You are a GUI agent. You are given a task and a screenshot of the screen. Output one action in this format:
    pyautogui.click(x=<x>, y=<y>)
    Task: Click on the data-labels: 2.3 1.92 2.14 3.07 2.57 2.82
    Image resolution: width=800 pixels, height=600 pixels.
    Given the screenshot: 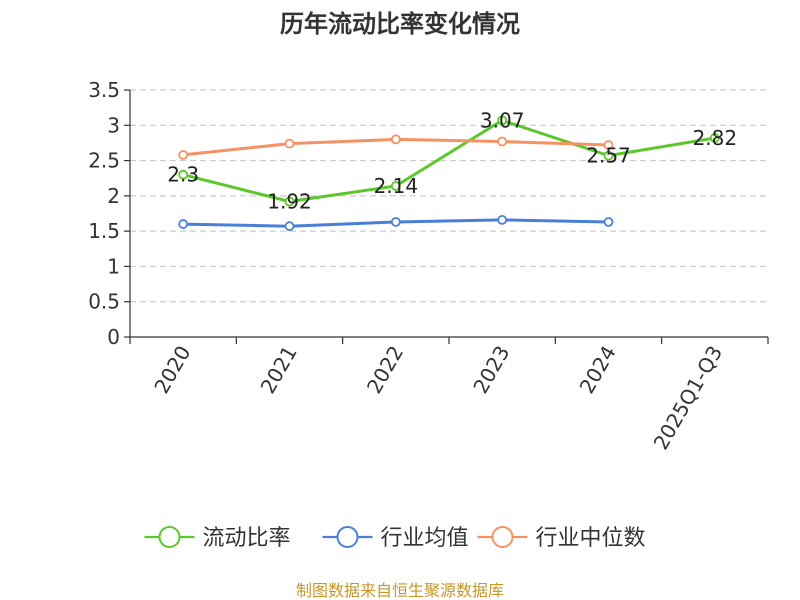 What is the action you would take?
    pyautogui.click(x=452, y=160)
    